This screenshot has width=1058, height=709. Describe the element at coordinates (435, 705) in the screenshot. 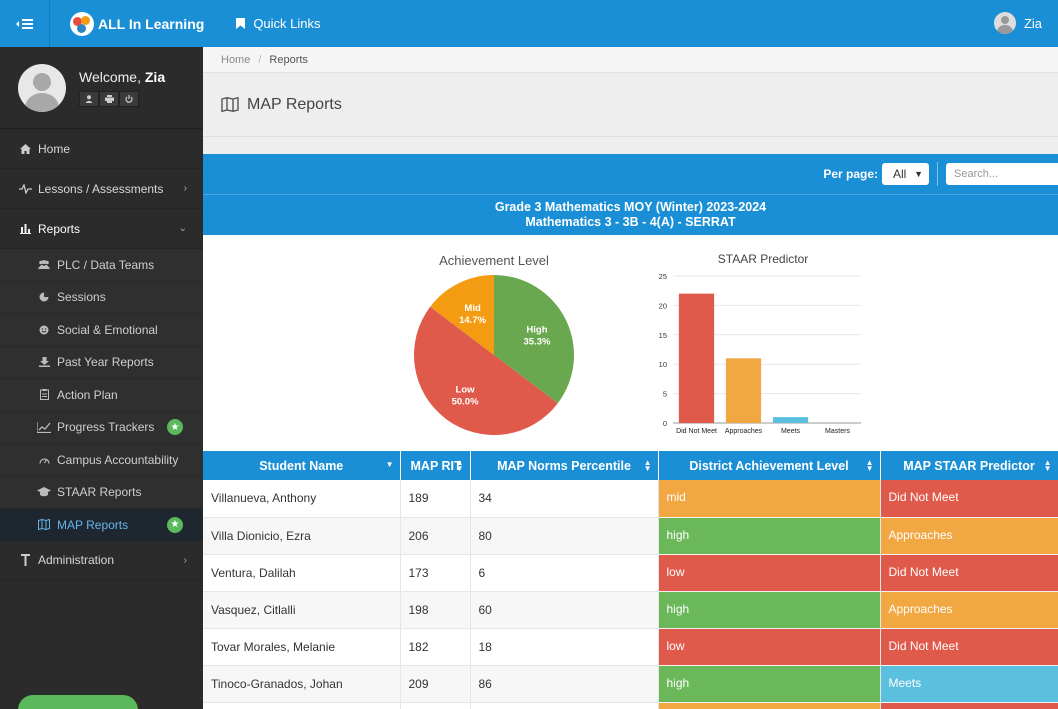

I see `map-rit-cell` at that location.